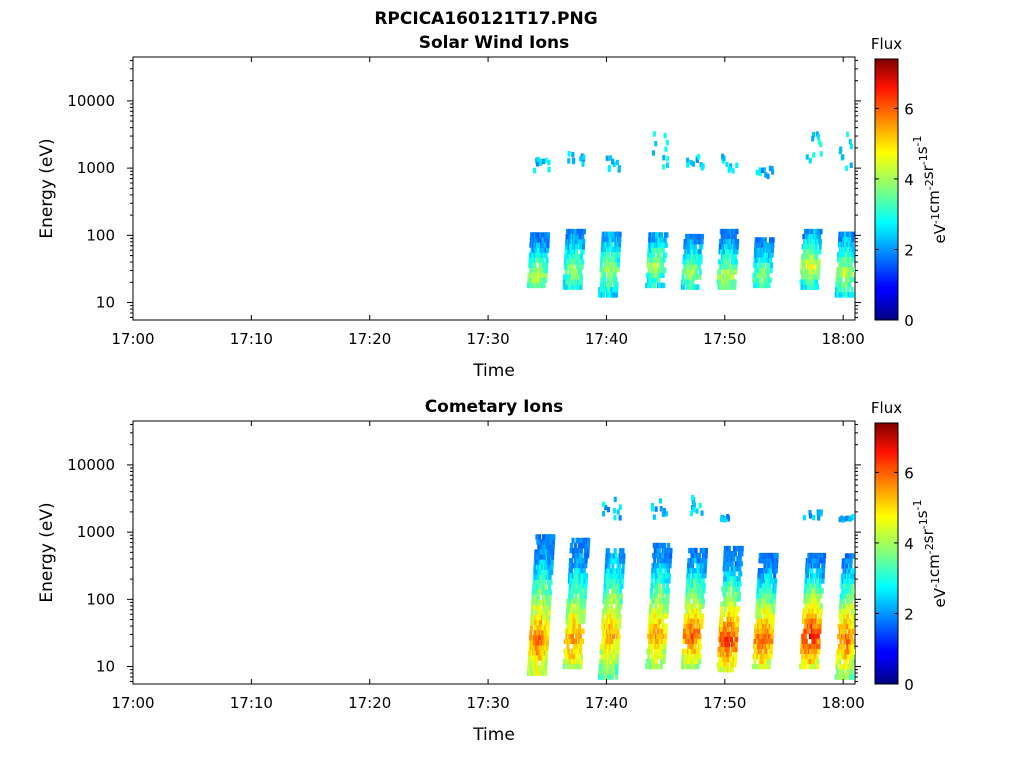 Image resolution: width=1024 pixels, height=768 pixels. What do you see at coordinates (251, 339) in the screenshot?
I see `x-tick-label: 17:10` at bounding box center [251, 339].